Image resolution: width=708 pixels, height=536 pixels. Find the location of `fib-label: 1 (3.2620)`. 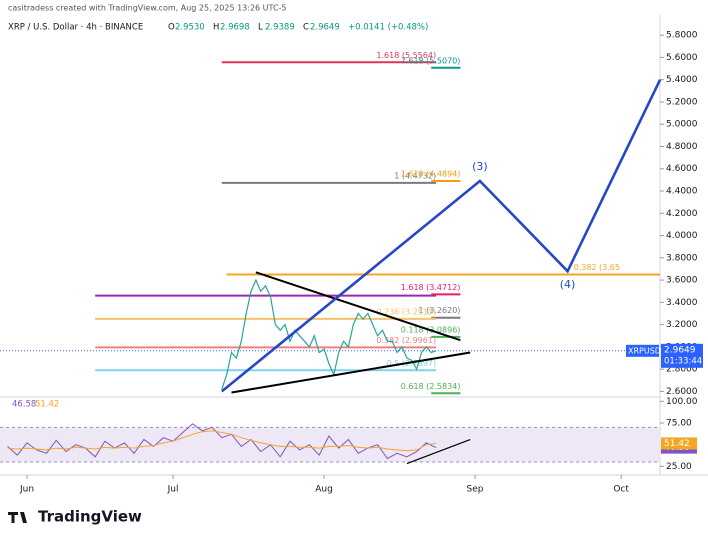

fib-label: 1 (3.2620) is located at coordinates (440, 310).